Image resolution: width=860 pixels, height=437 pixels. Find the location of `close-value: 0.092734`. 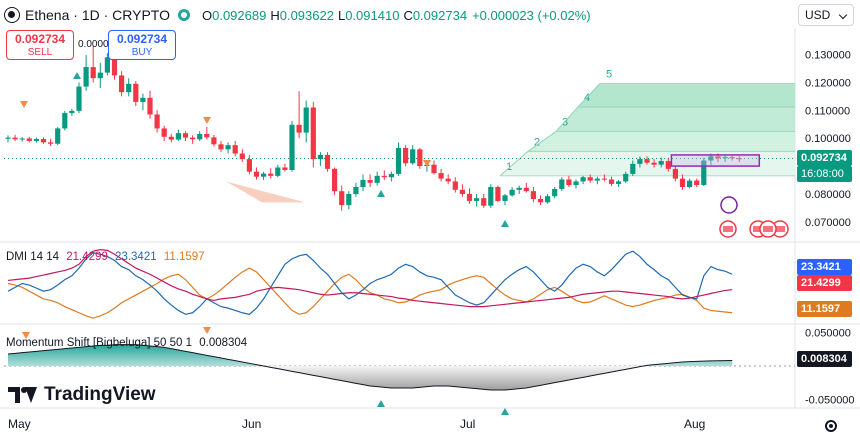

close-value: 0.092734 is located at coordinates (440, 15).